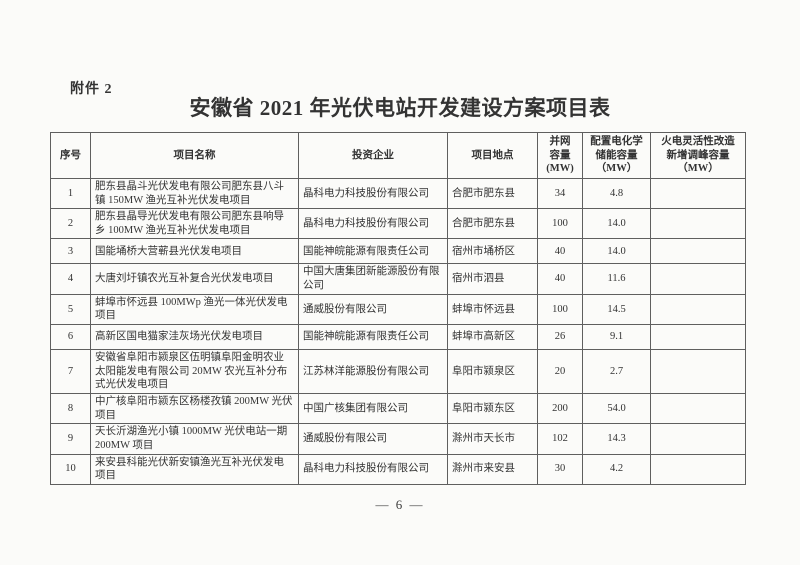 Image resolution: width=800 pixels, height=565 pixels. Describe the element at coordinates (492, 408) in the screenshot. I see `cell-location: 阜阳市颍东区` at that location.